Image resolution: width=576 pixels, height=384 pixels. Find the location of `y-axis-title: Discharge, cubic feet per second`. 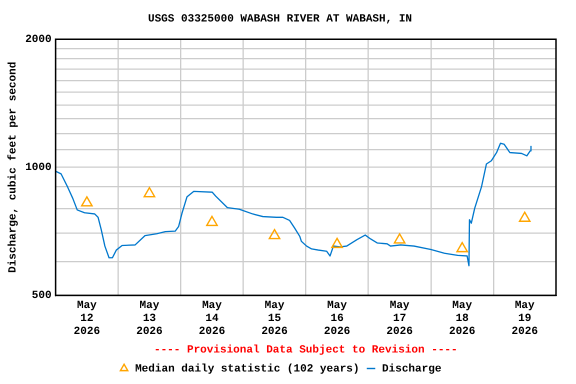

y-axis-title: Discharge, cubic feet per second is located at coordinates (13, 167).